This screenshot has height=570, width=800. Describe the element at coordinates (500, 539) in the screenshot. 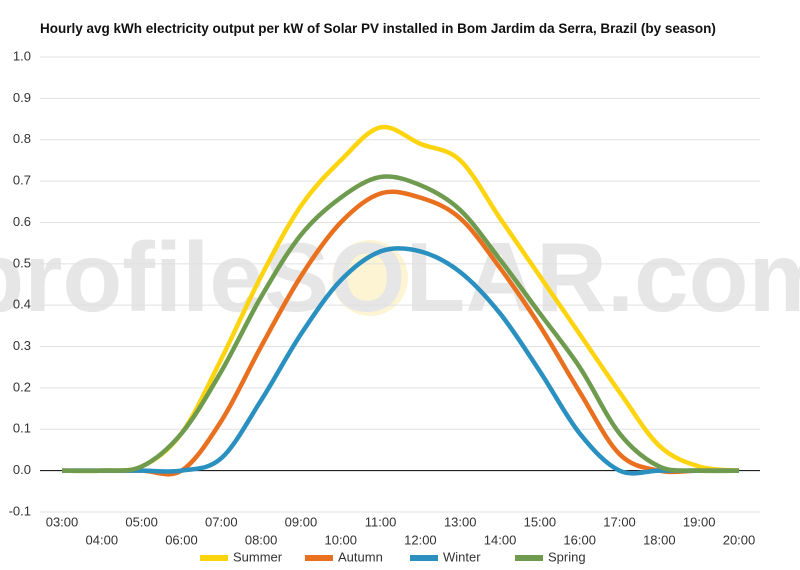

I see `x-tick-label: 14:00` at that location.